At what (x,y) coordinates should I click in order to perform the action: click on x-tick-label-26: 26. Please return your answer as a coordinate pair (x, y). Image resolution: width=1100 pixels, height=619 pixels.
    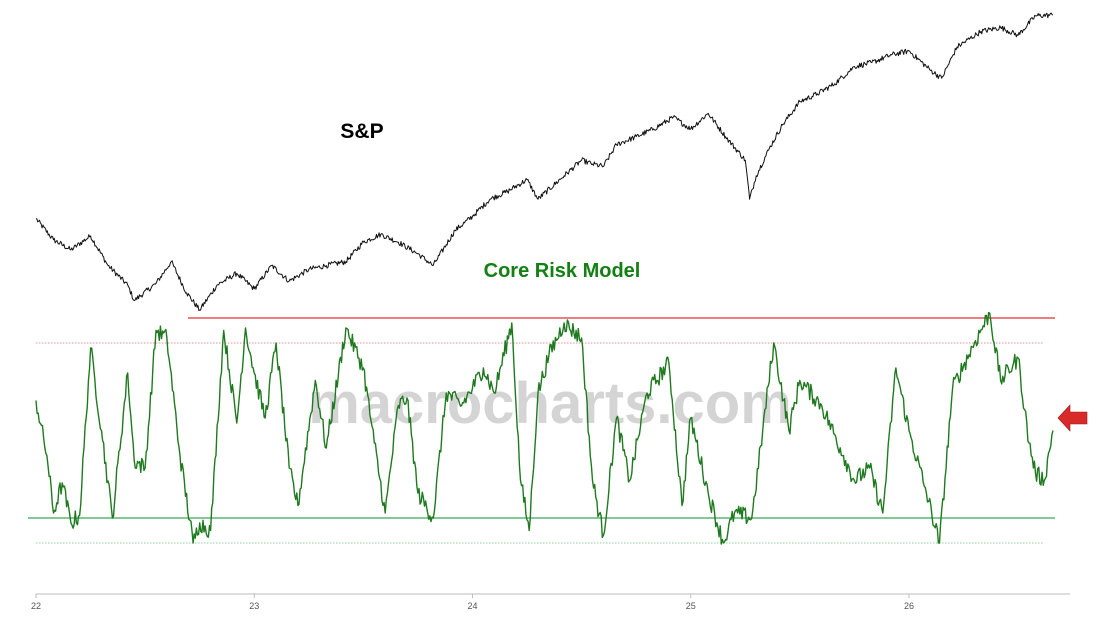
    Looking at the image, I should click on (909, 606).